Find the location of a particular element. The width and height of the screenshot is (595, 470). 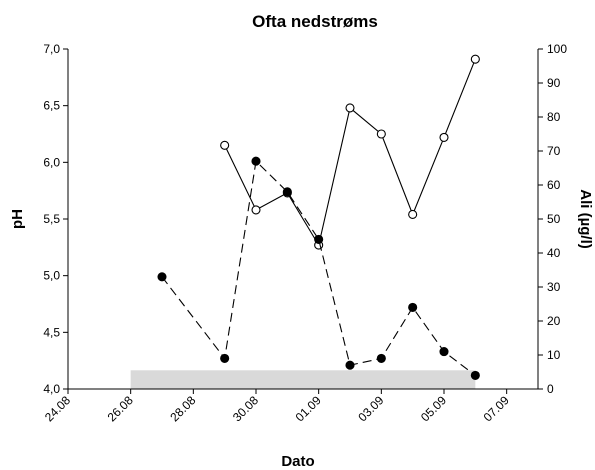

y-left-tick-label: 5,0 is located at coordinates (51, 276).